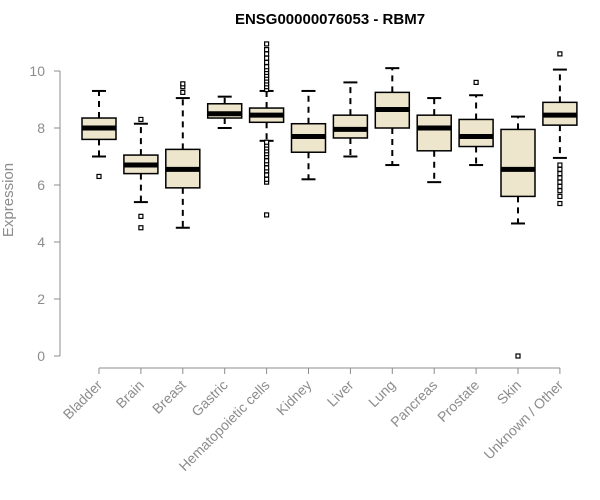 This screenshot has width=600, height=500. I want to click on y-tick-label: 0, so click(41, 356).